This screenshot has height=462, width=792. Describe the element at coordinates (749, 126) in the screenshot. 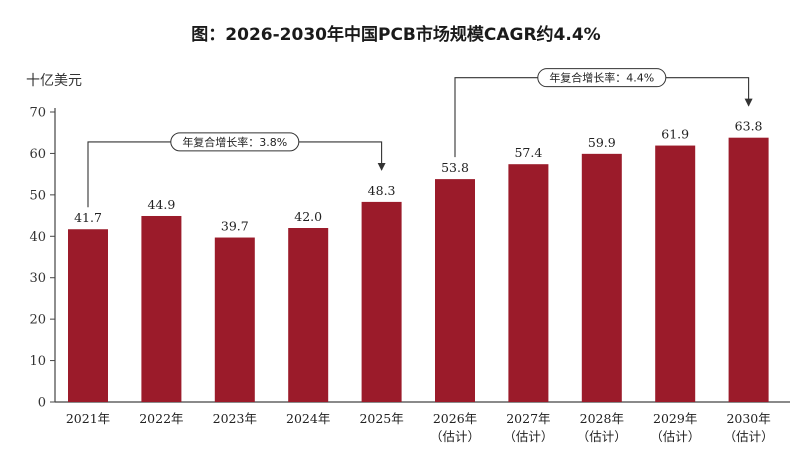

I see `data-label: 63.8` at that location.